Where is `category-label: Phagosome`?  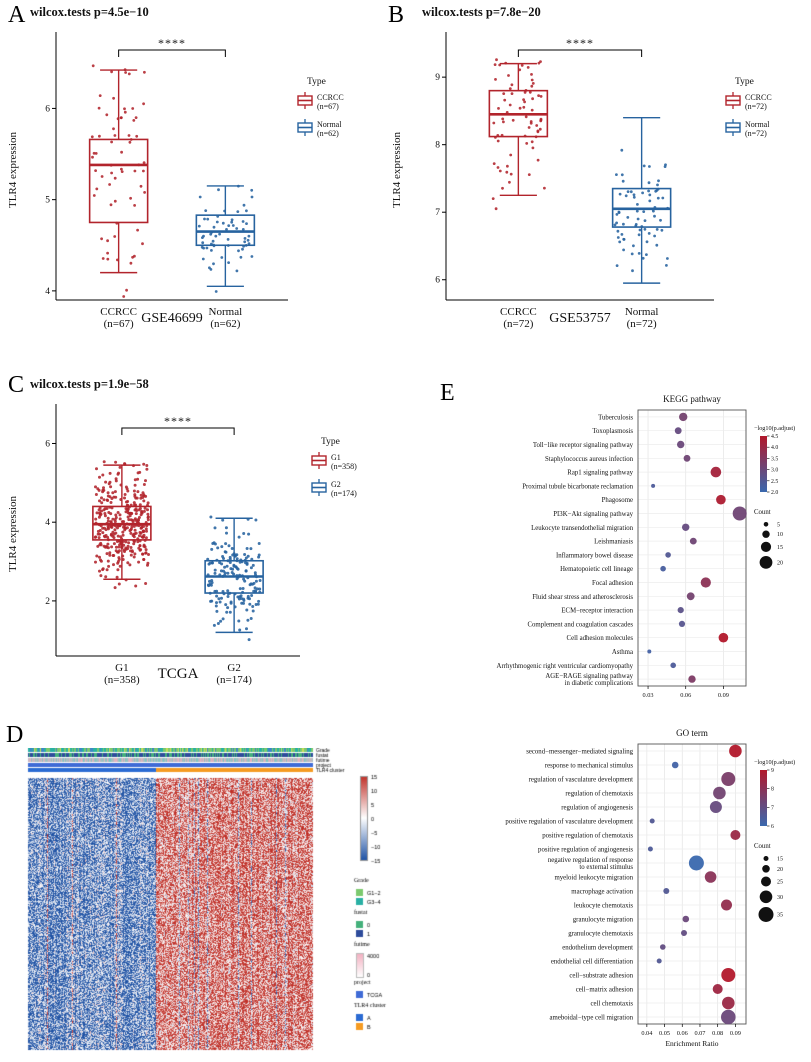
category-label: Phagosome is located at coordinates (617, 500).